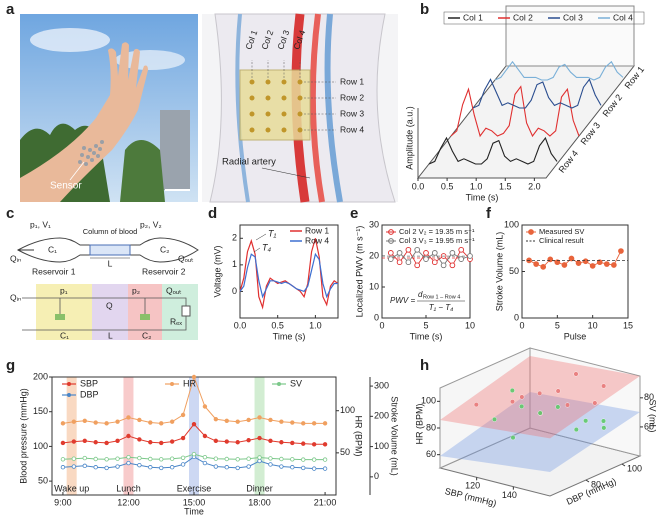 The height and width of the screenshot is (517, 660). What do you see at coordinates (259, 488) in the screenshot?
I see `event-label: Dinner` at bounding box center [259, 488].